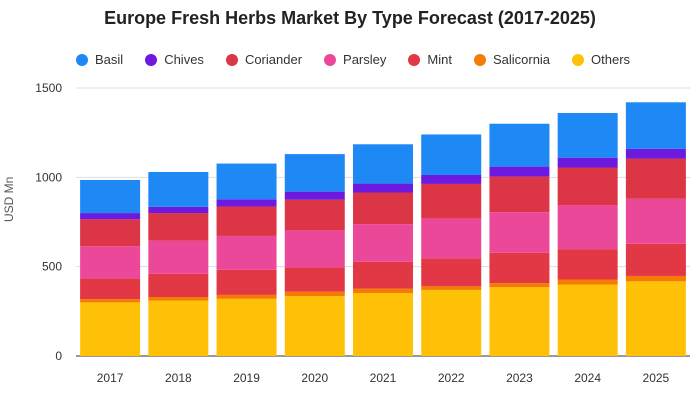  I want to click on legend-label-basil: Basil, so click(109, 59).